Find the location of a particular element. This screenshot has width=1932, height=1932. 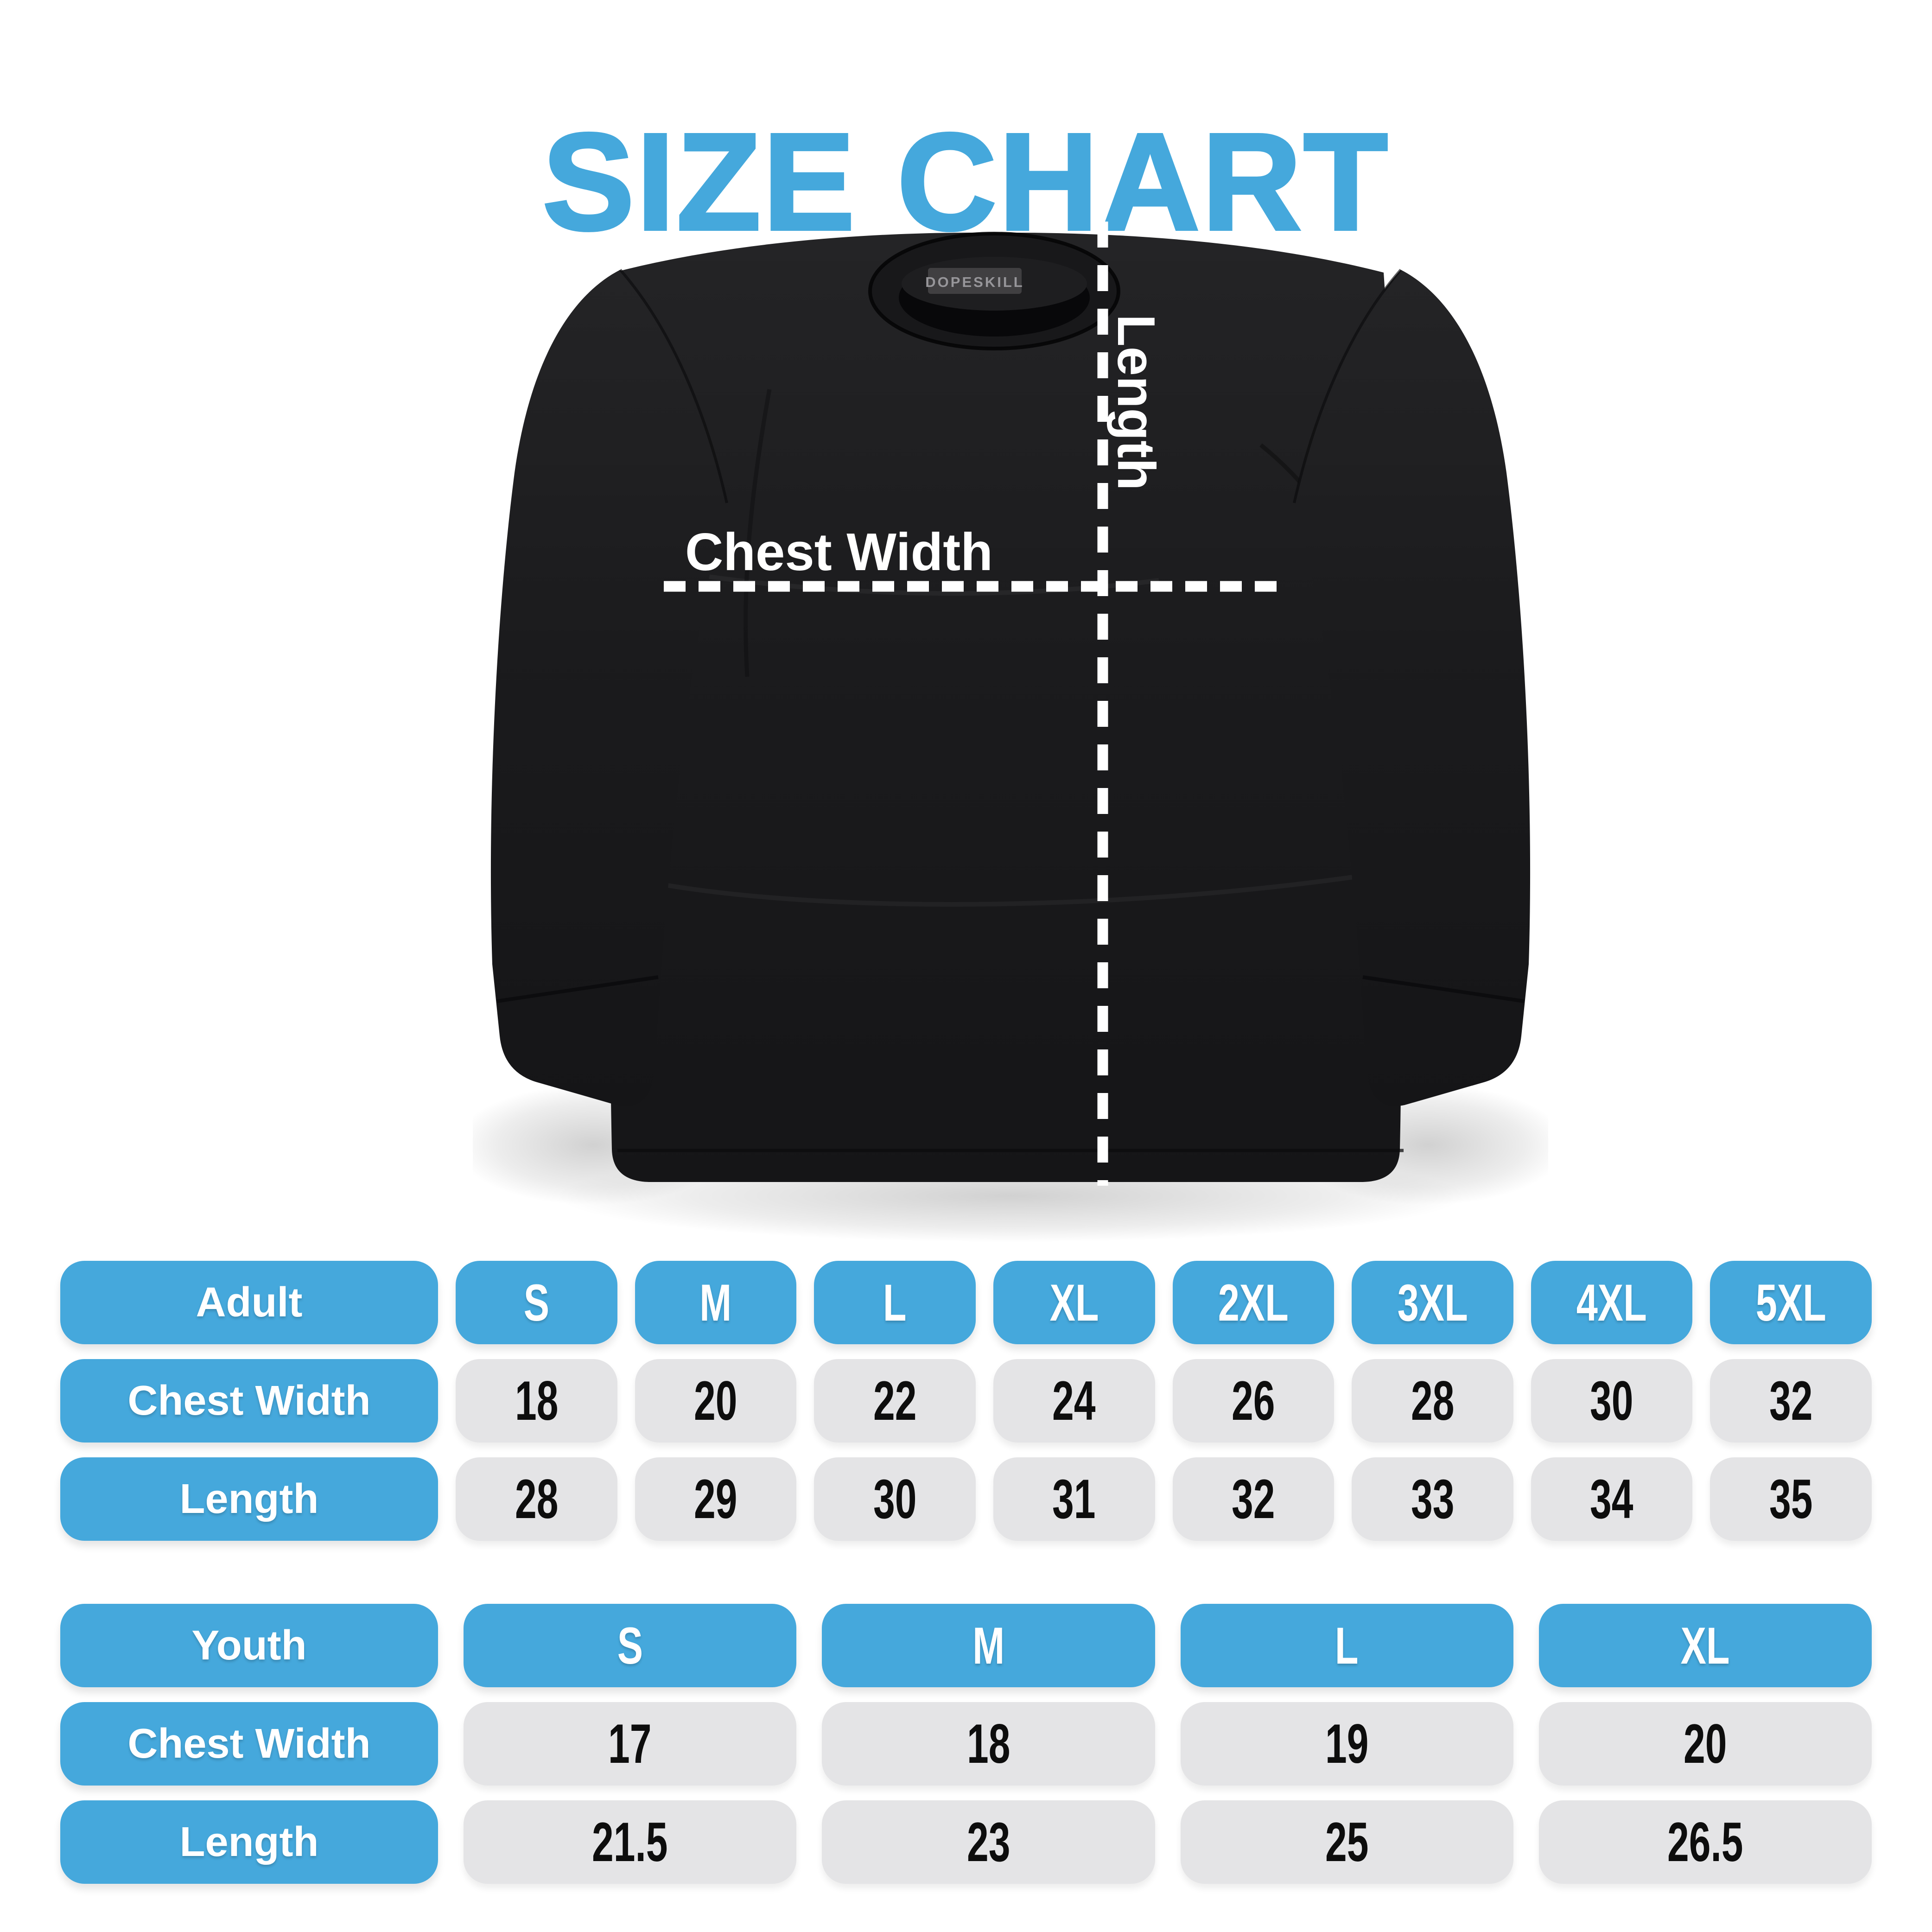

adult_table-group-label: Adult is located at coordinates (249, 1302).